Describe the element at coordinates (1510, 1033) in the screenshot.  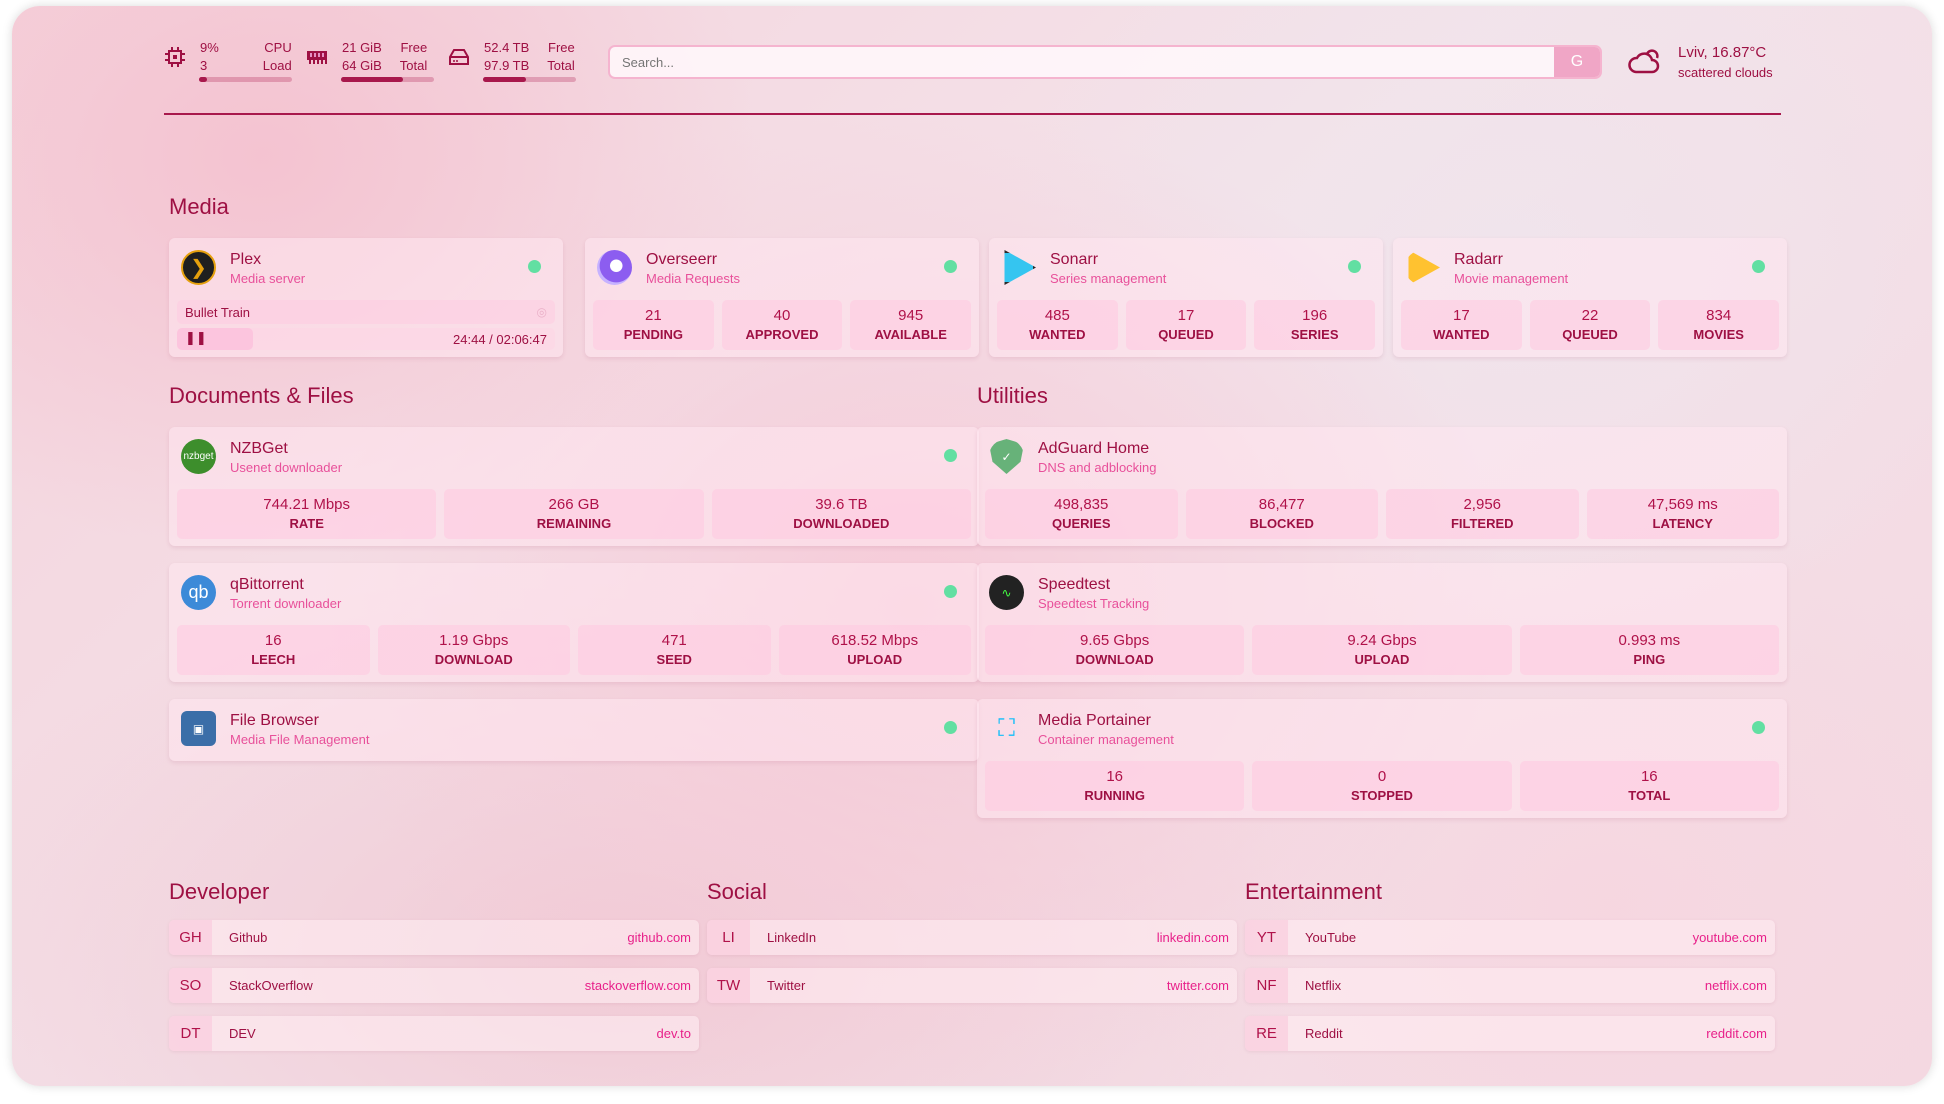
I see `bookmark-reddit: RE Reddit reddit.com` at that location.